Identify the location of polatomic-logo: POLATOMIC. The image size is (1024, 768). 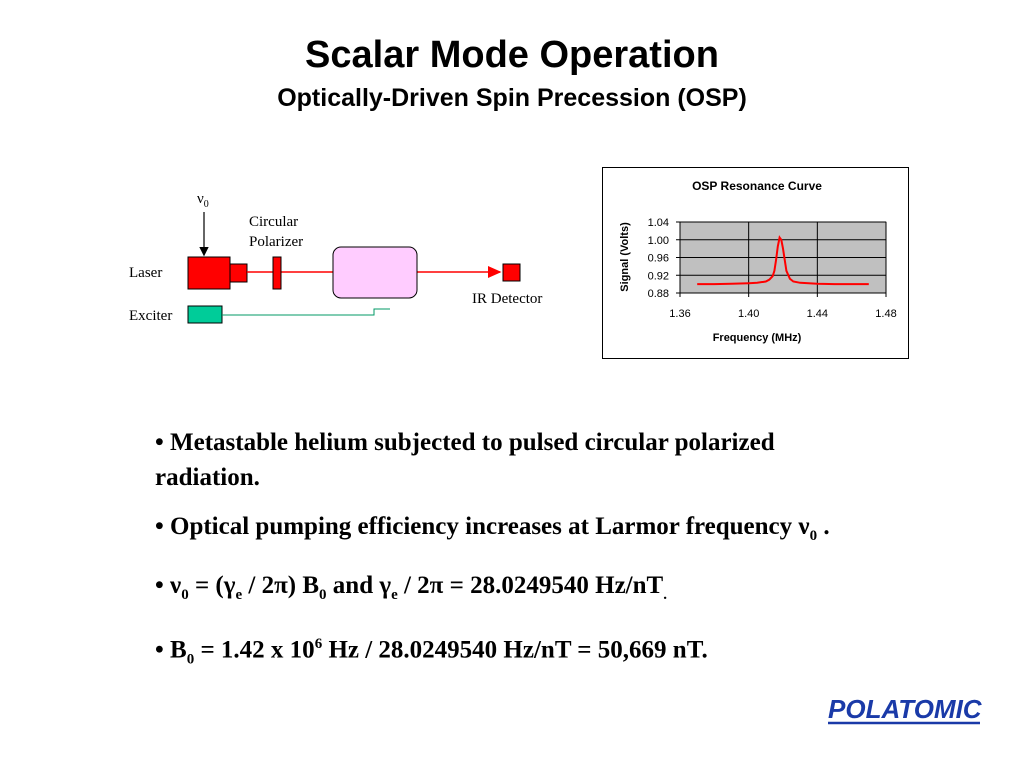
(904, 710).